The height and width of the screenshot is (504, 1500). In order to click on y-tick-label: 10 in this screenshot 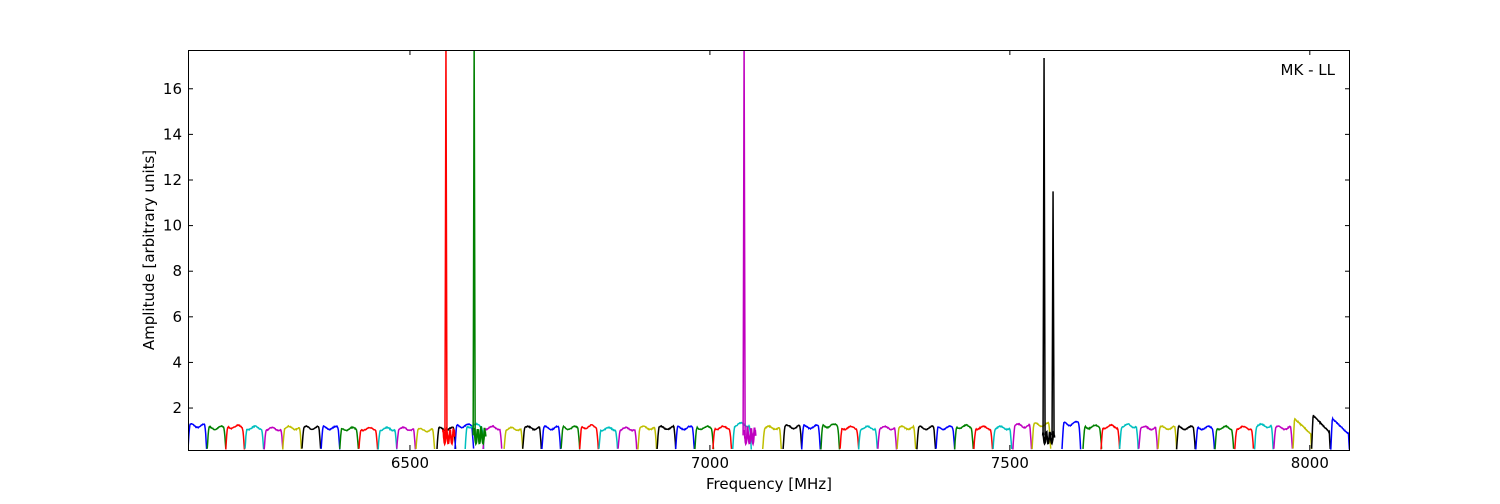, I will do `click(172, 226)`.